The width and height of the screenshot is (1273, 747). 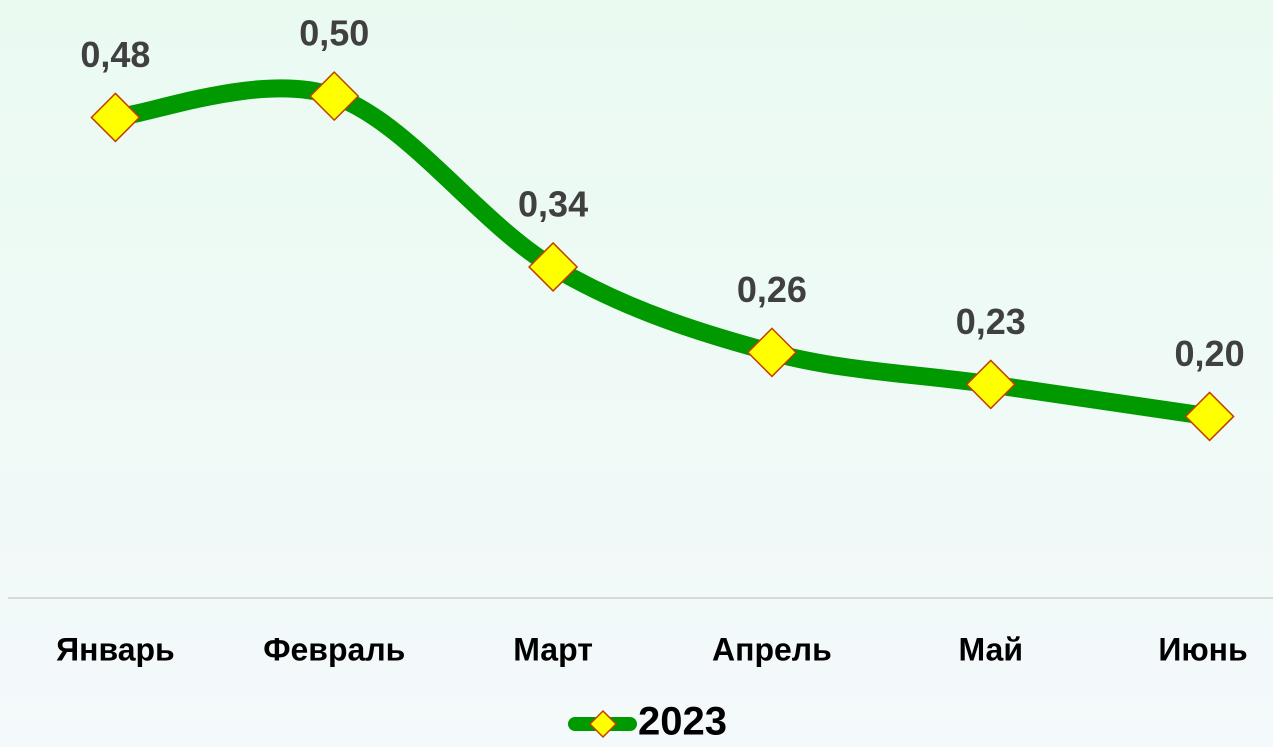 What do you see at coordinates (115, 649) in the screenshot?
I see `x-tick-label: Январь` at bounding box center [115, 649].